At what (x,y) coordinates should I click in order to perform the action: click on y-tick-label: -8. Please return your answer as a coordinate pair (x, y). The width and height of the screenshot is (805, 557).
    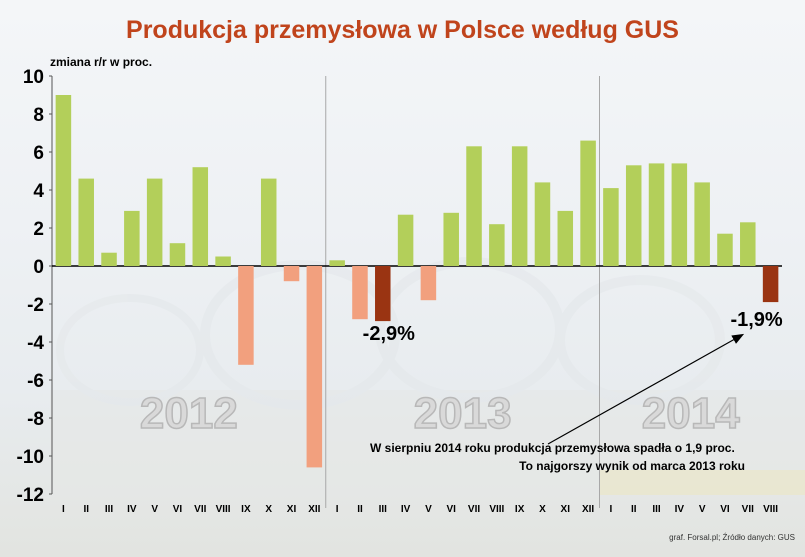
    Looking at the image, I should click on (35, 419).